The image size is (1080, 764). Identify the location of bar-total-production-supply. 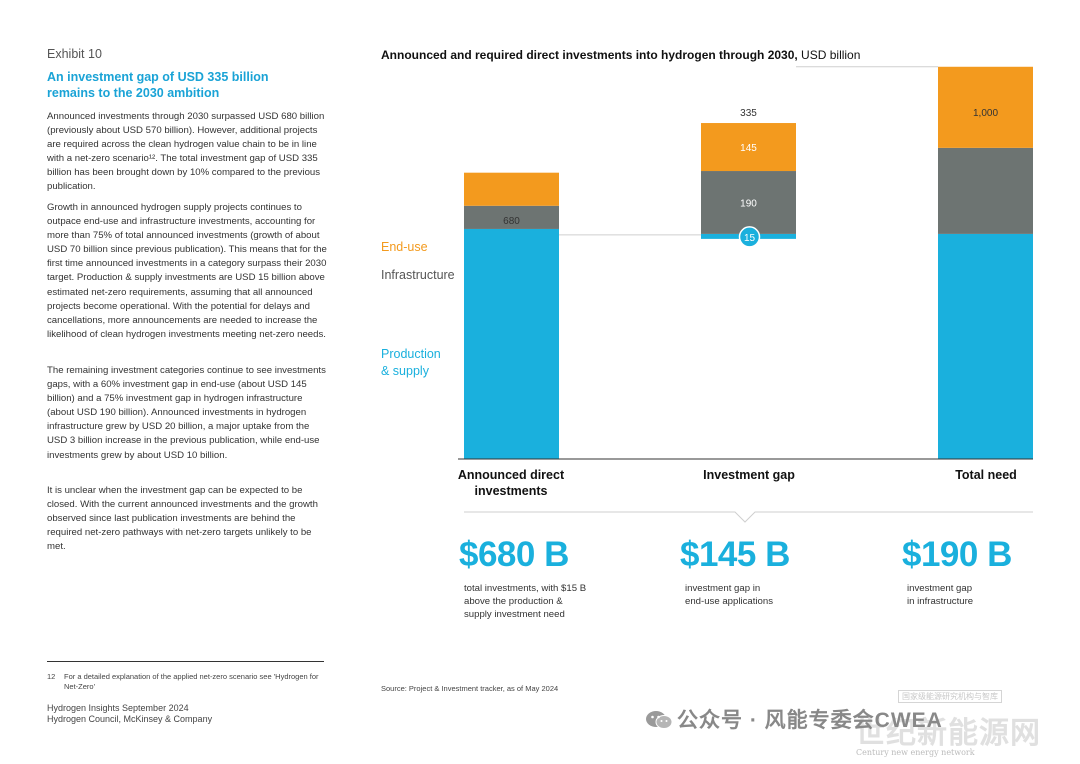
(985, 346).